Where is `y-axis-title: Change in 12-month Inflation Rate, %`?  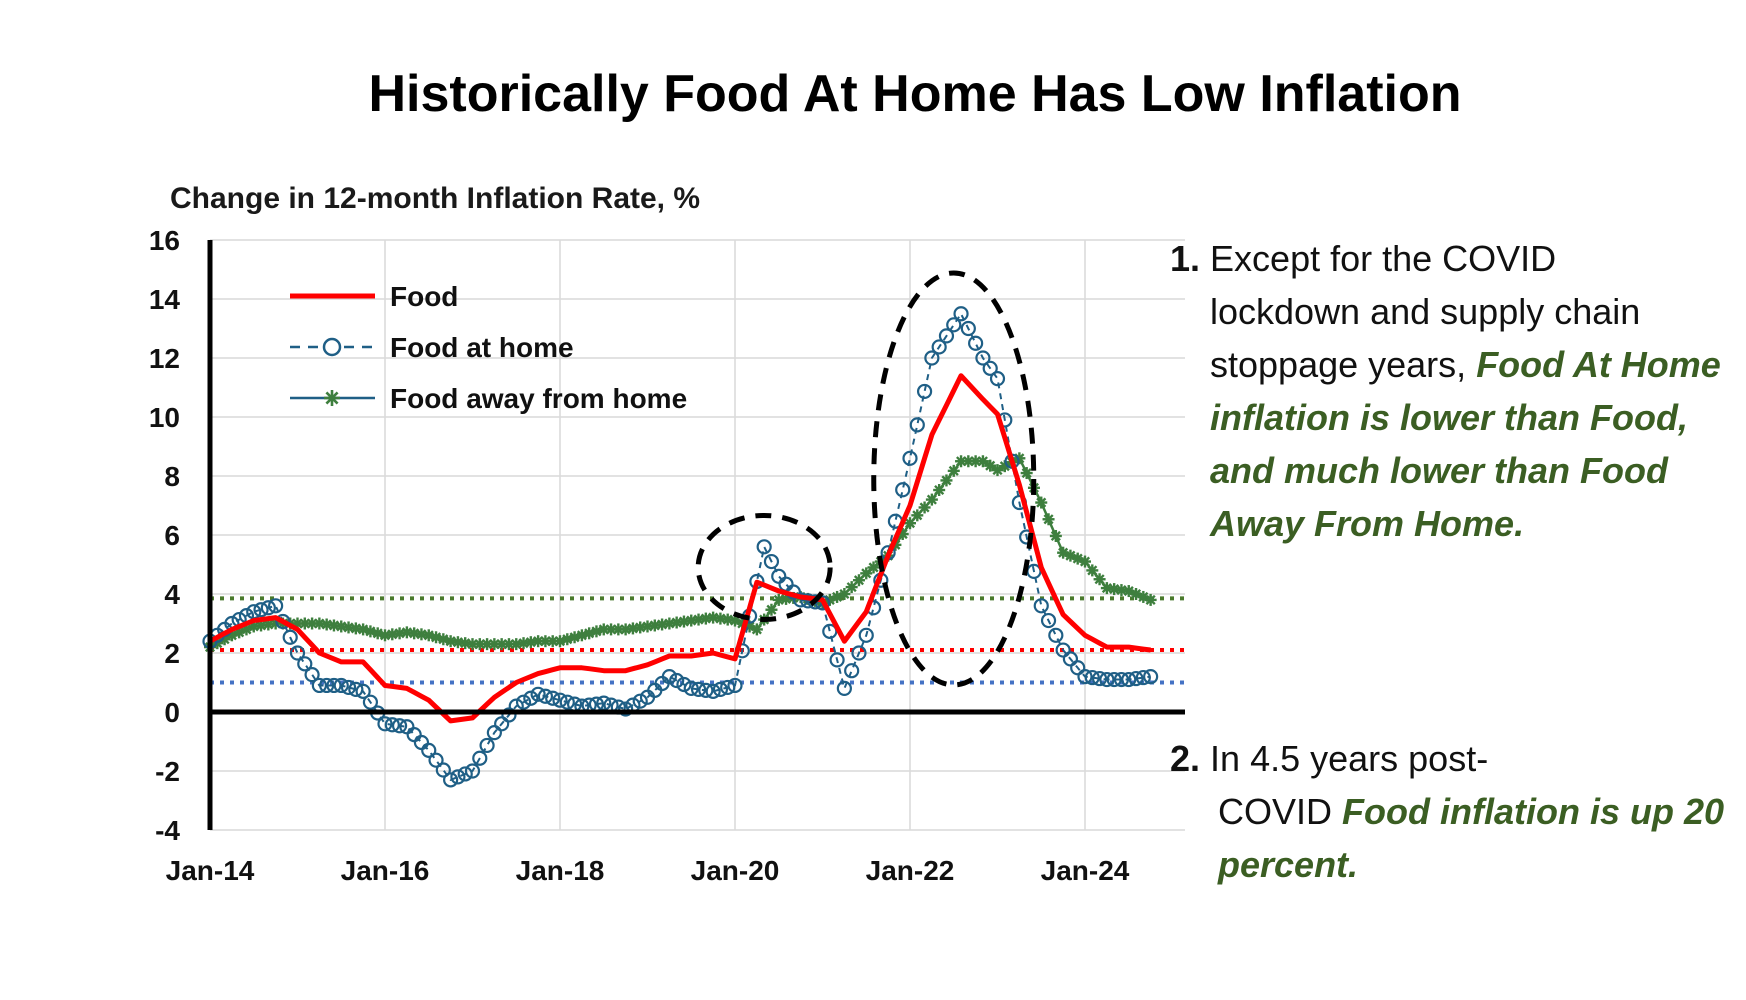 y-axis-title: Change in 12-month Inflation Rate, % is located at coordinates (435, 198).